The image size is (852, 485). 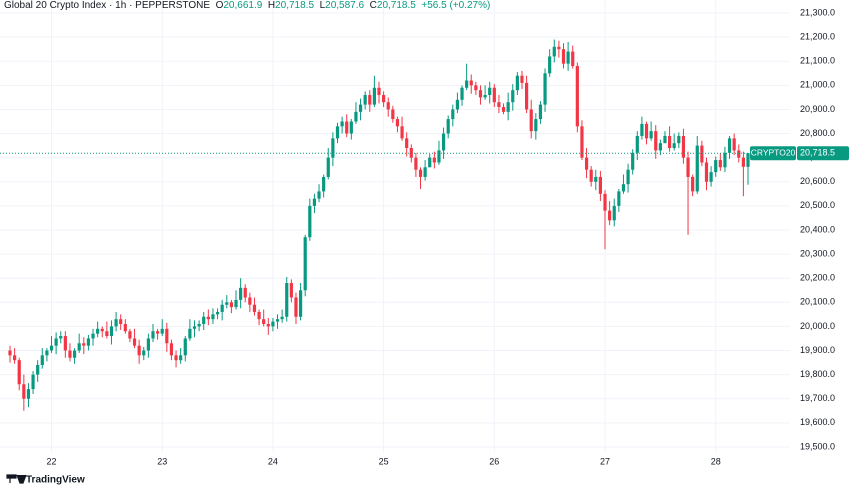 I want to click on x-tick-label: 26, so click(x=494, y=461).